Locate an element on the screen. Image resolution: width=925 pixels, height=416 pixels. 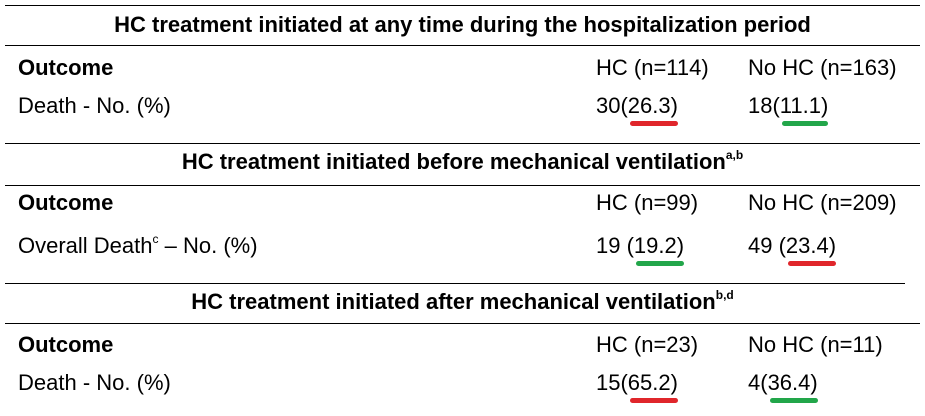
percent: 36.4) is located at coordinates (792, 386).